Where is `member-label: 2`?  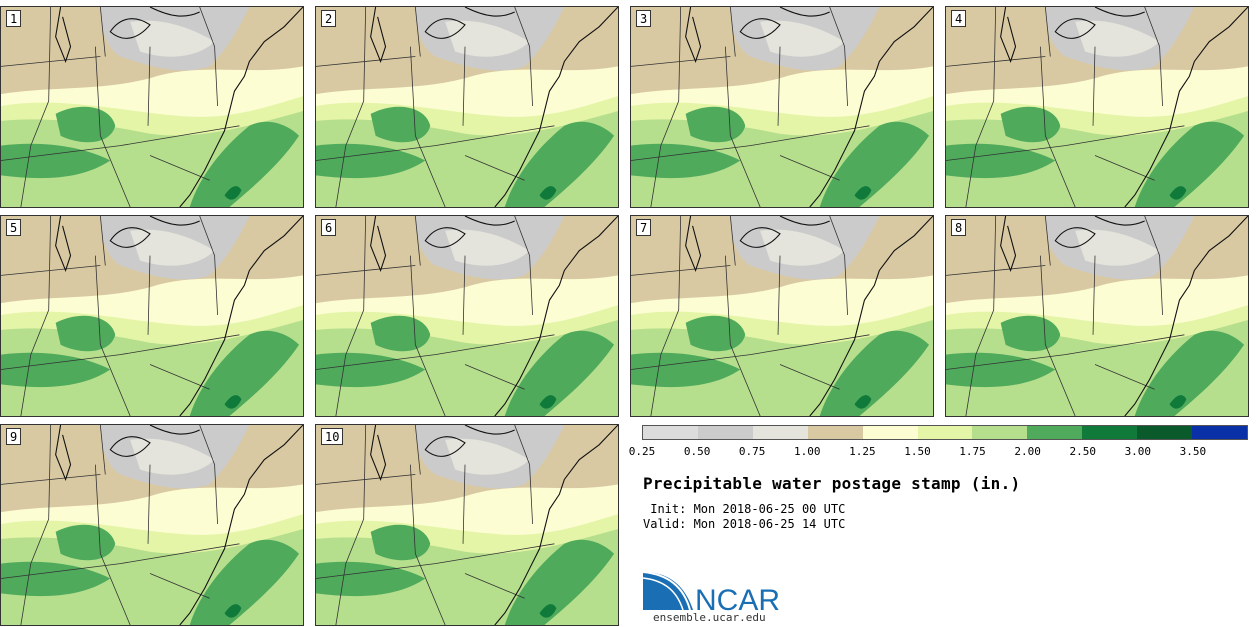 member-label: 2 is located at coordinates (329, 18).